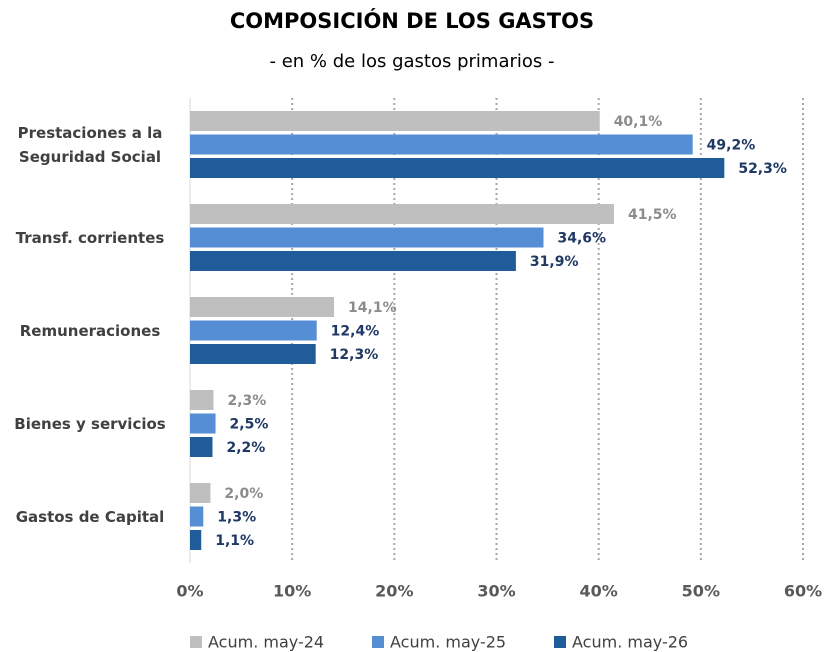  I want to click on x-tick-label: 40%, so click(599, 591).